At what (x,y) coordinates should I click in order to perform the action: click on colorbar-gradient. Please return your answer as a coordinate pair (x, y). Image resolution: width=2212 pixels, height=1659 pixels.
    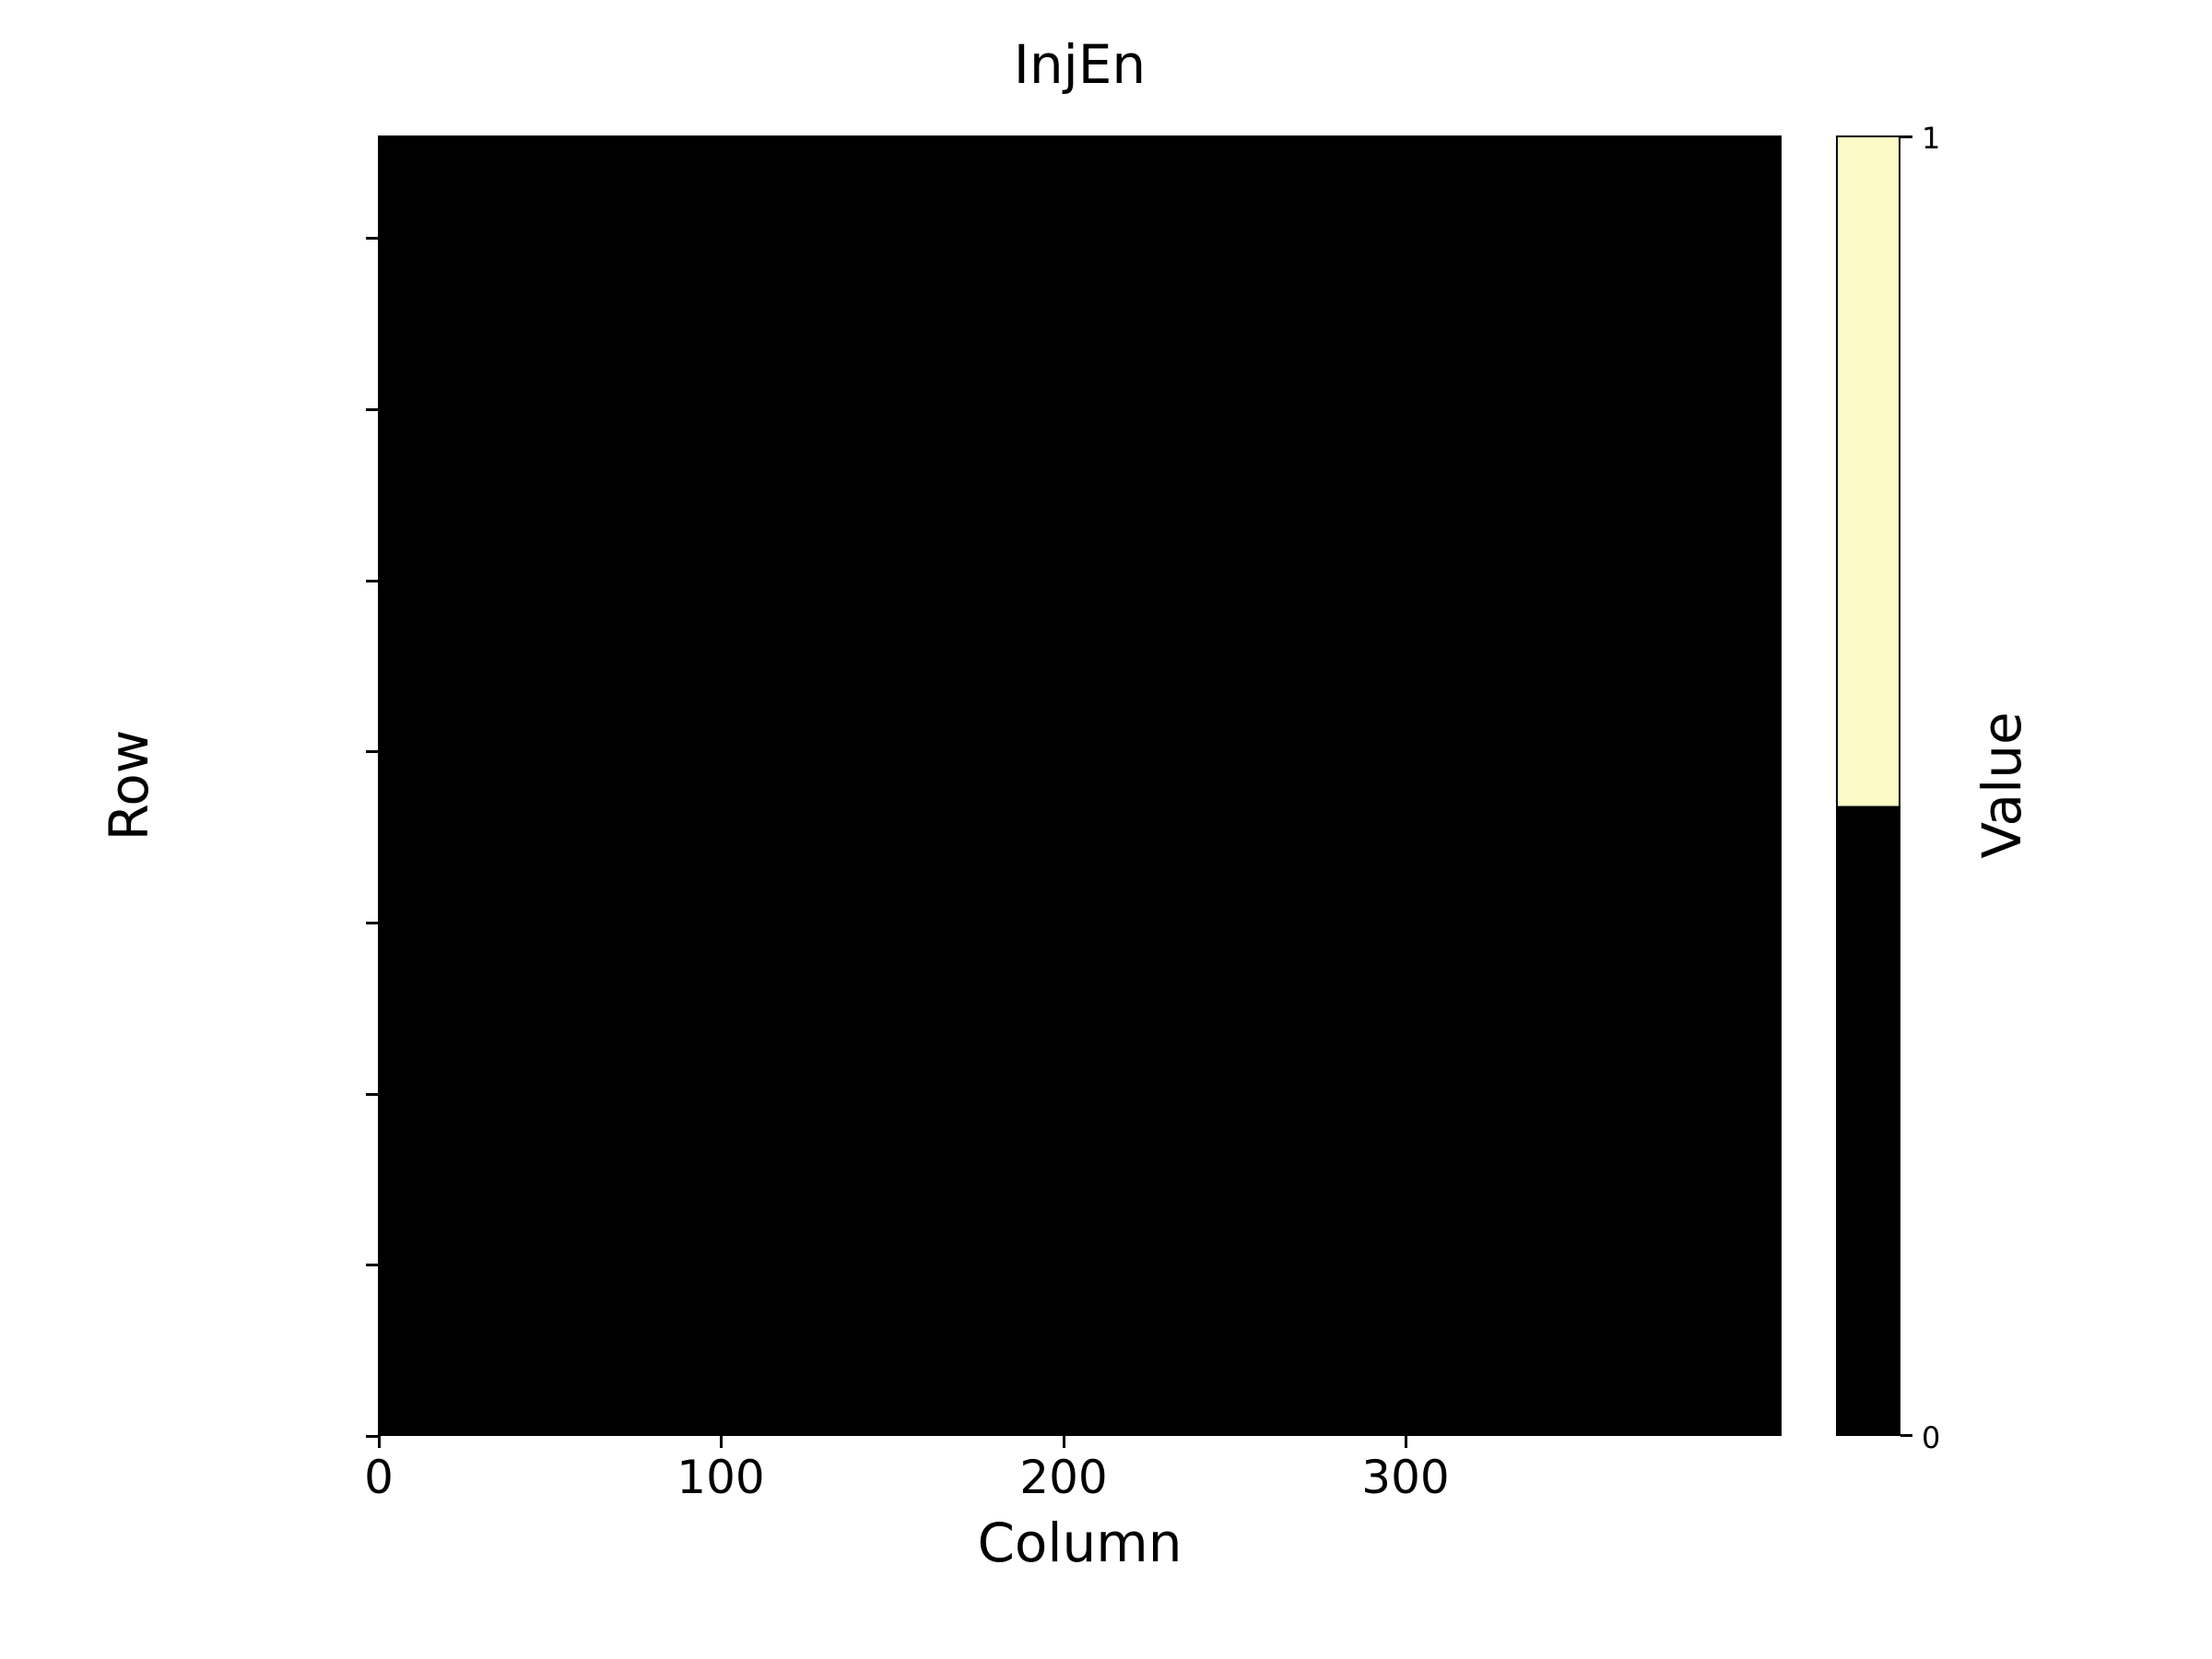
    Looking at the image, I should click on (1868, 785).